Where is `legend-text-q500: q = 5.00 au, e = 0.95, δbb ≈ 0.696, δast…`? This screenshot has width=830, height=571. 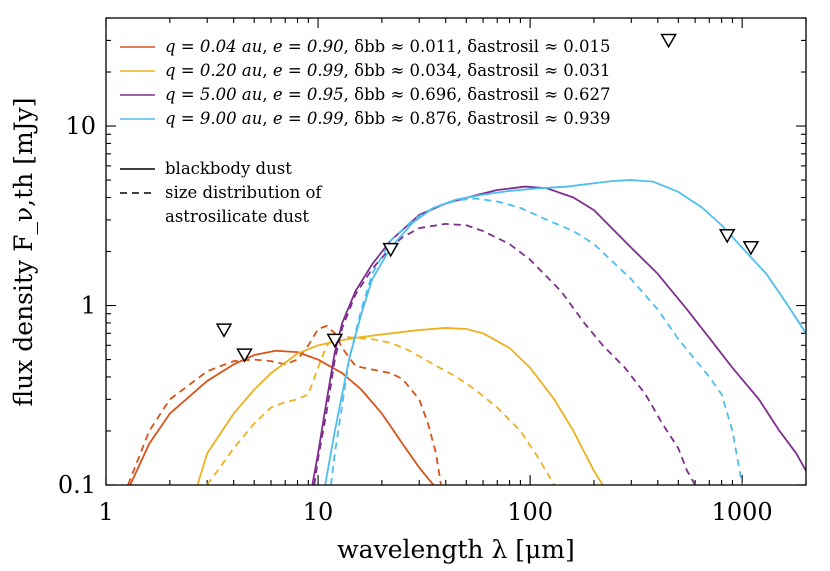
legend-text-q500: q = 5.00 au, e = 0.95, δbb ≈ 0.696, δast… is located at coordinates (388, 94).